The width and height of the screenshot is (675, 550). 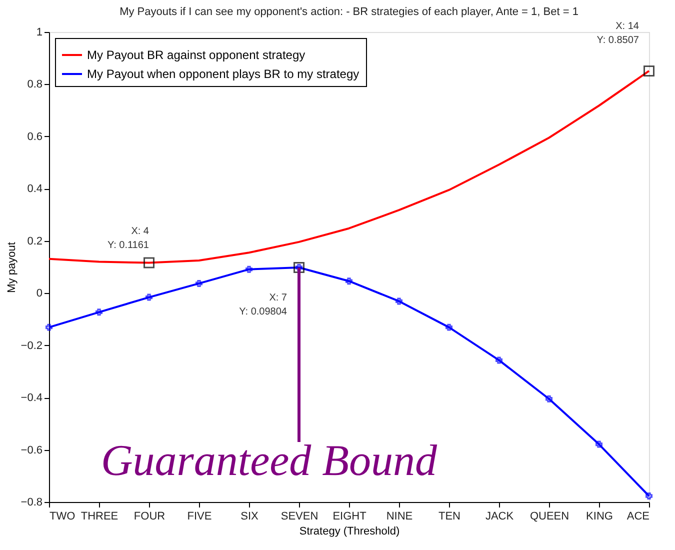 What do you see at coordinates (34, 84) in the screenshot?
I see `y-tick-label: 0.8` at bounding box center [34, 84].